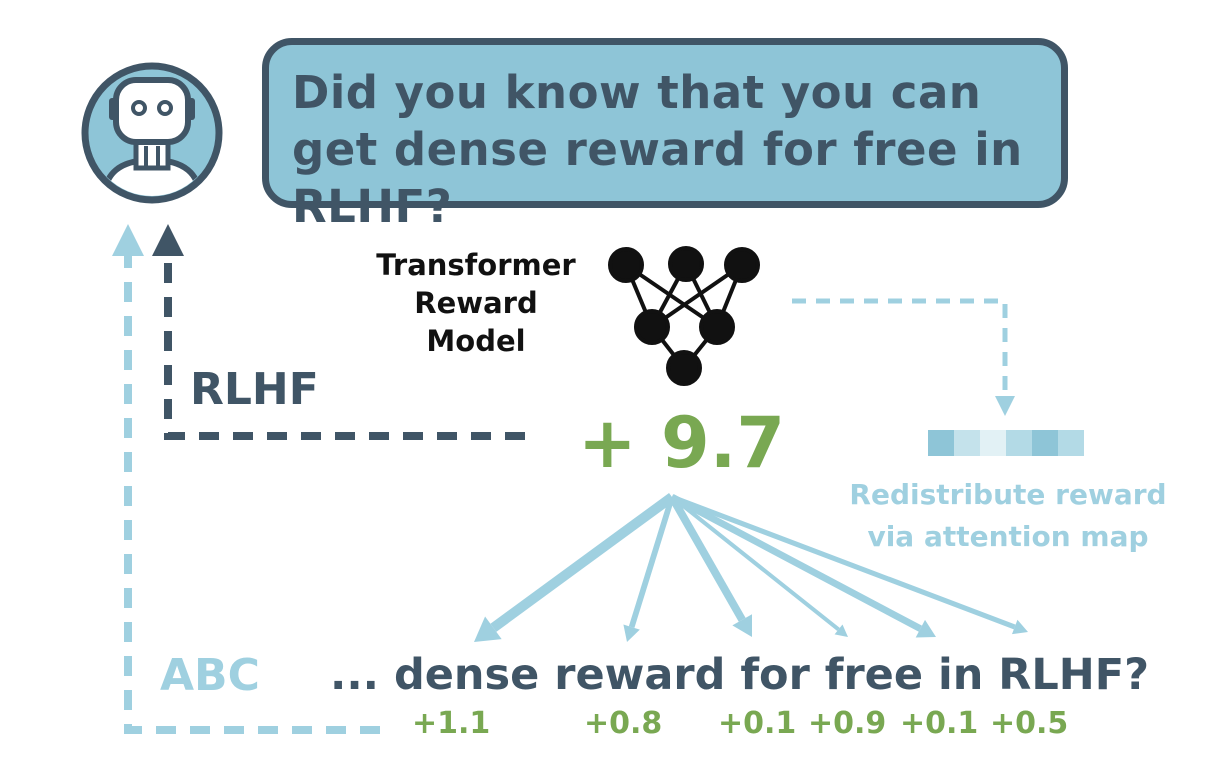 The height and width of the screenshot is (778, 1220). I want to click on text-feedback-arrow, so click(246, 479).